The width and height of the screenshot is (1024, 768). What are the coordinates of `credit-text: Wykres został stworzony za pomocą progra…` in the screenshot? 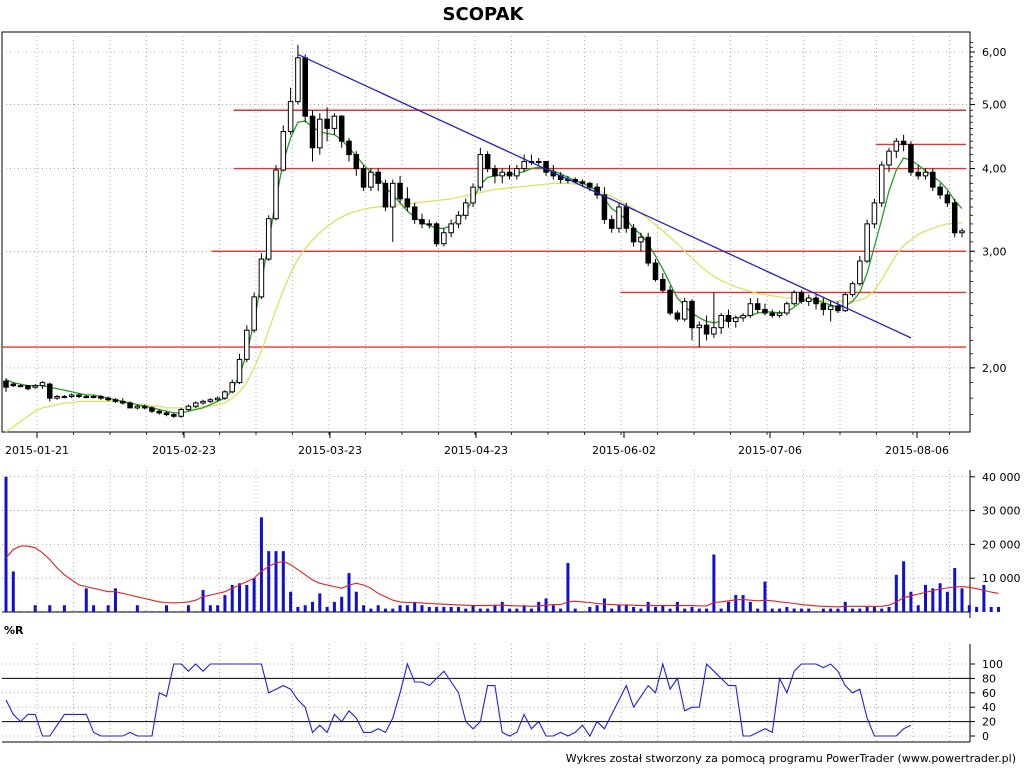 It's located at (791, 758).